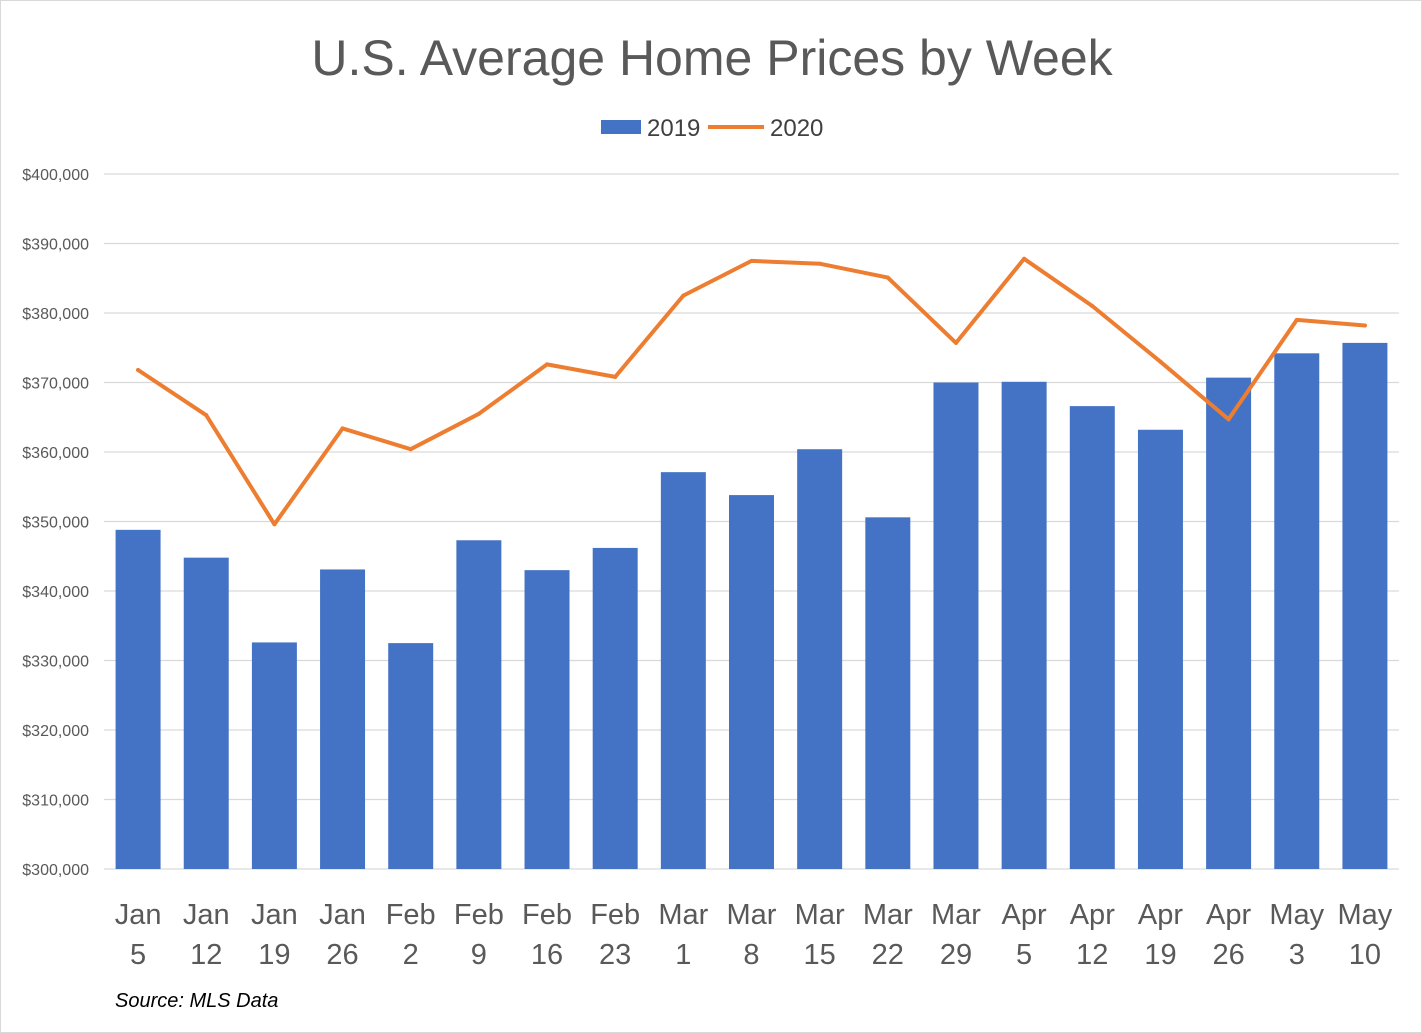 This screenshot has height=1033, width=1422. Describe the element at coordinates (683, 955) in the screenshot. I see `x-tick-day: 1` at that location.